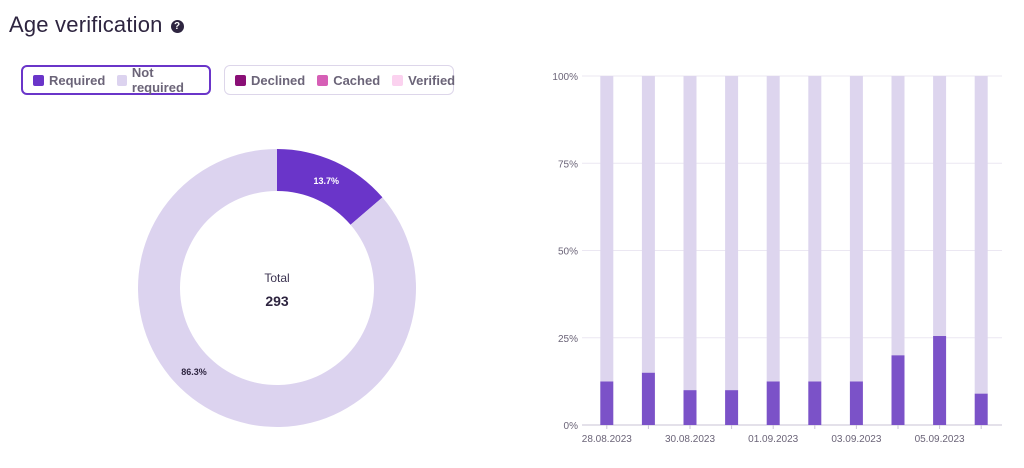 This screenshot has width=1024, height=468. I want to click on title-text: Age verification, so click(86, 24).